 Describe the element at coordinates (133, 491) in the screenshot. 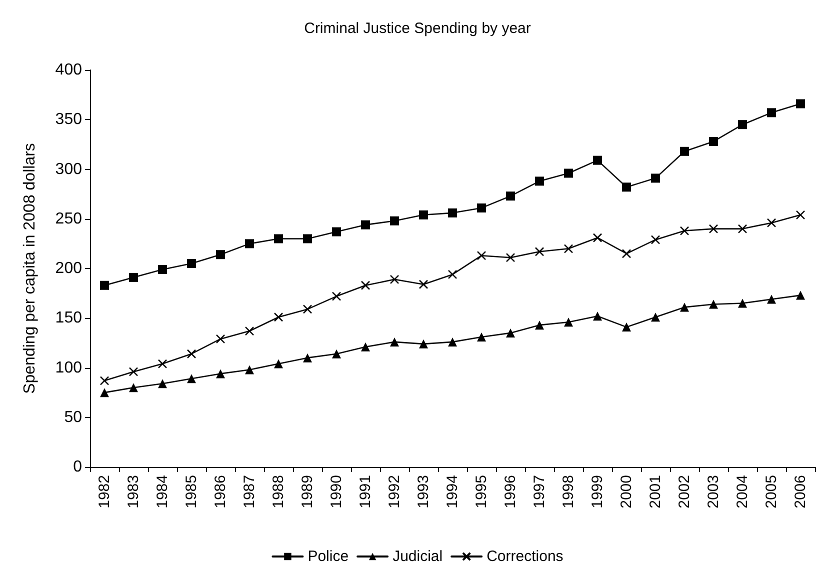

I see `x-tick-label: 1983` at that location.